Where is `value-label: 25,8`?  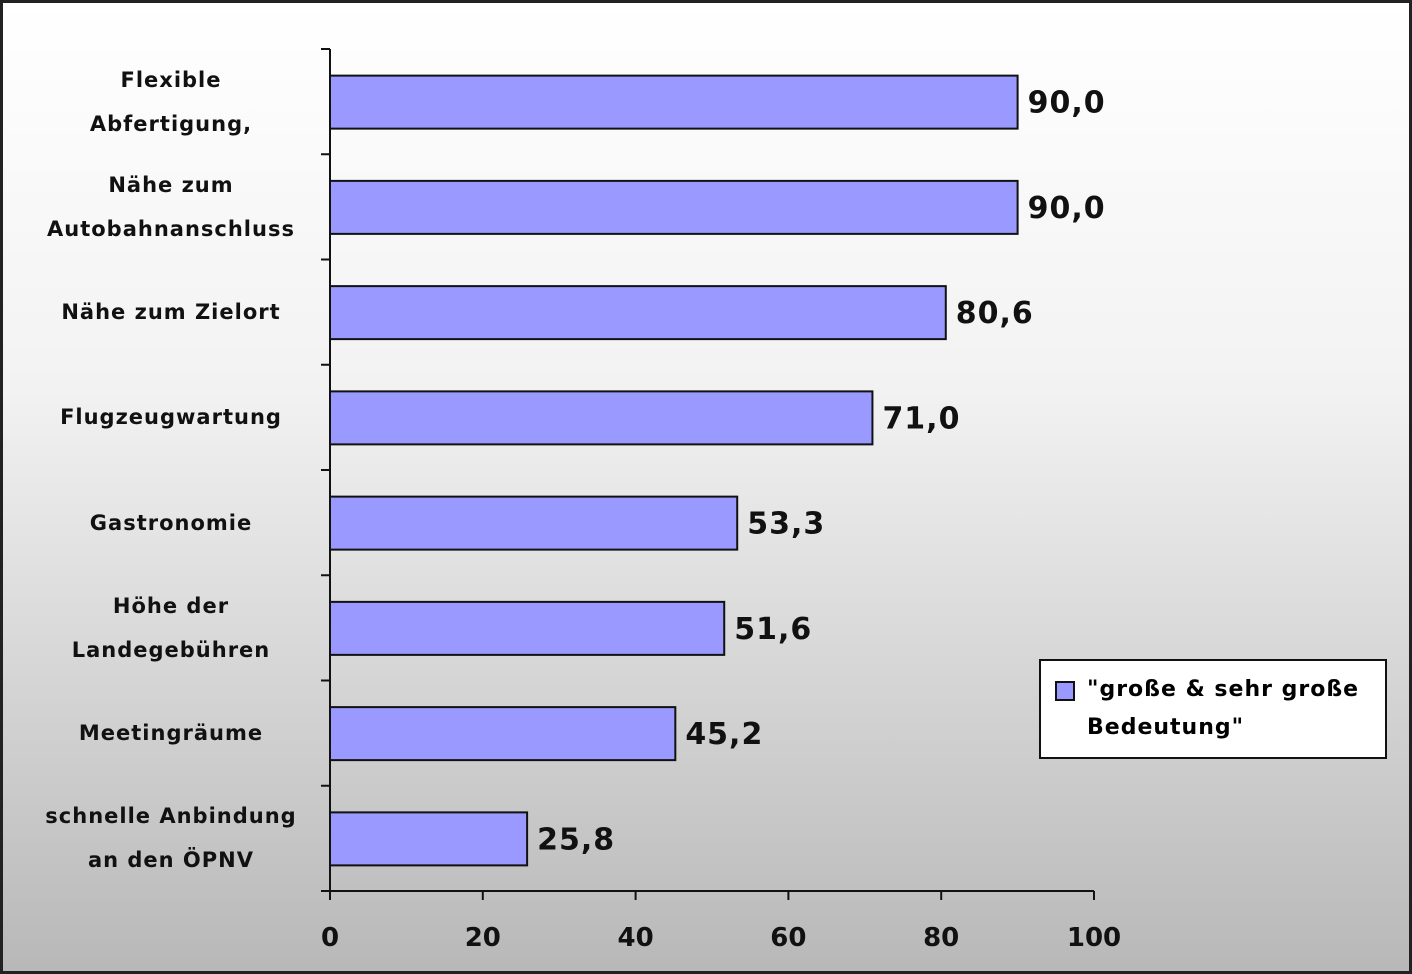 value-label: 25,8 is located at coordinates (576, 839).